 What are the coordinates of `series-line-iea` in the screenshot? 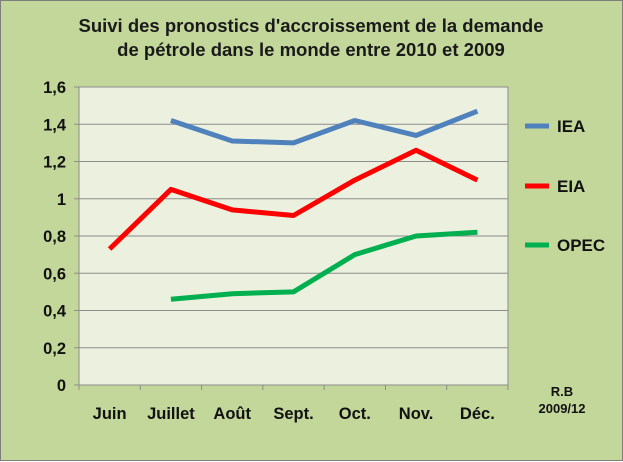 It's located at (324, 127).